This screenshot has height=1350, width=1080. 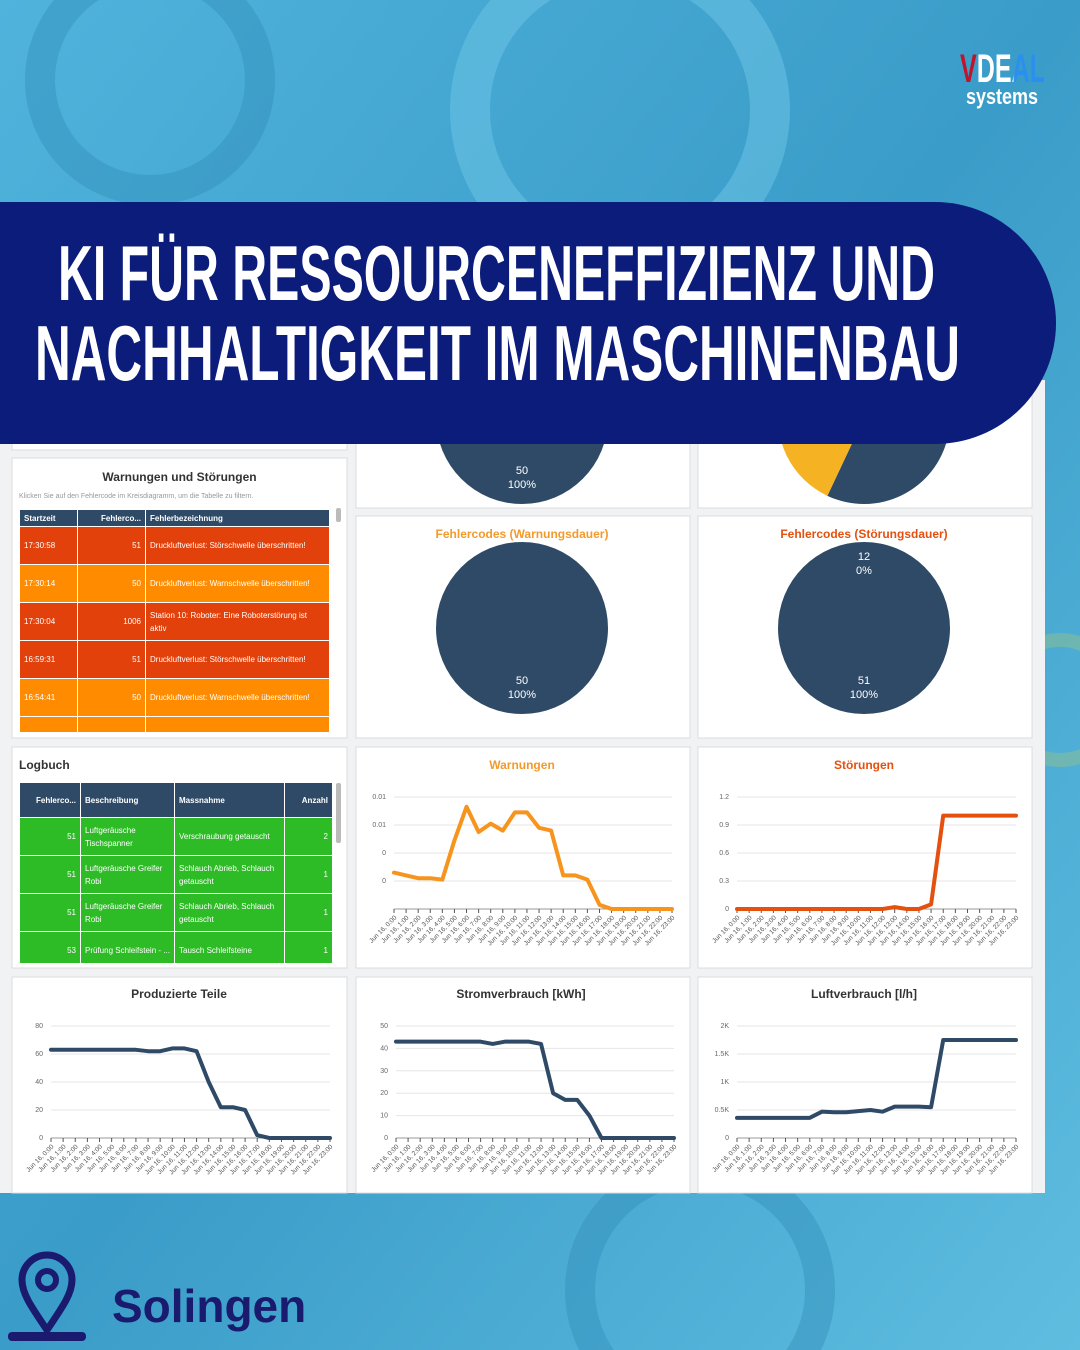 What do you see at coordinates (112, 621) in the screenshot?
I see `table-cell: 1006` at bounding box center [112, 621].